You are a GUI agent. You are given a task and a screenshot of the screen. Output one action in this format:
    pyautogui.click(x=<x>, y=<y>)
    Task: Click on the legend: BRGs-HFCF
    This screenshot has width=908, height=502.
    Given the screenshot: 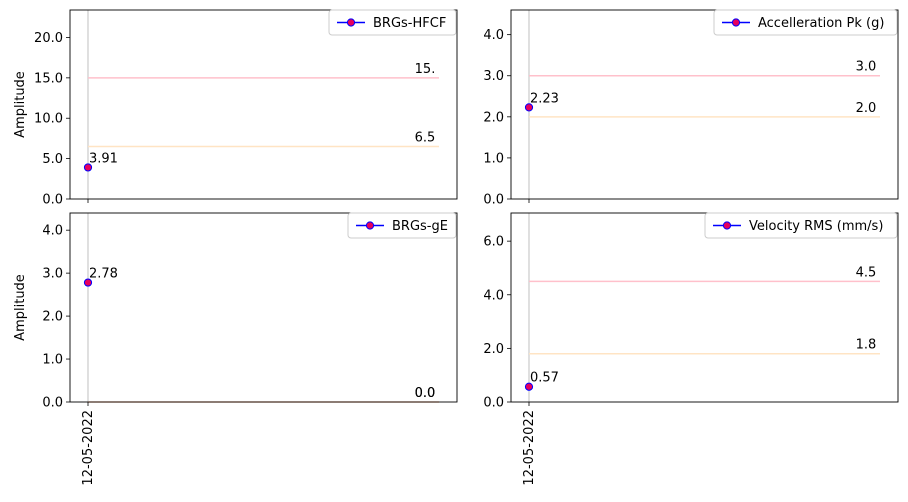 What is the action you would take?
    pyautogui.click(x=392, y=22)
    